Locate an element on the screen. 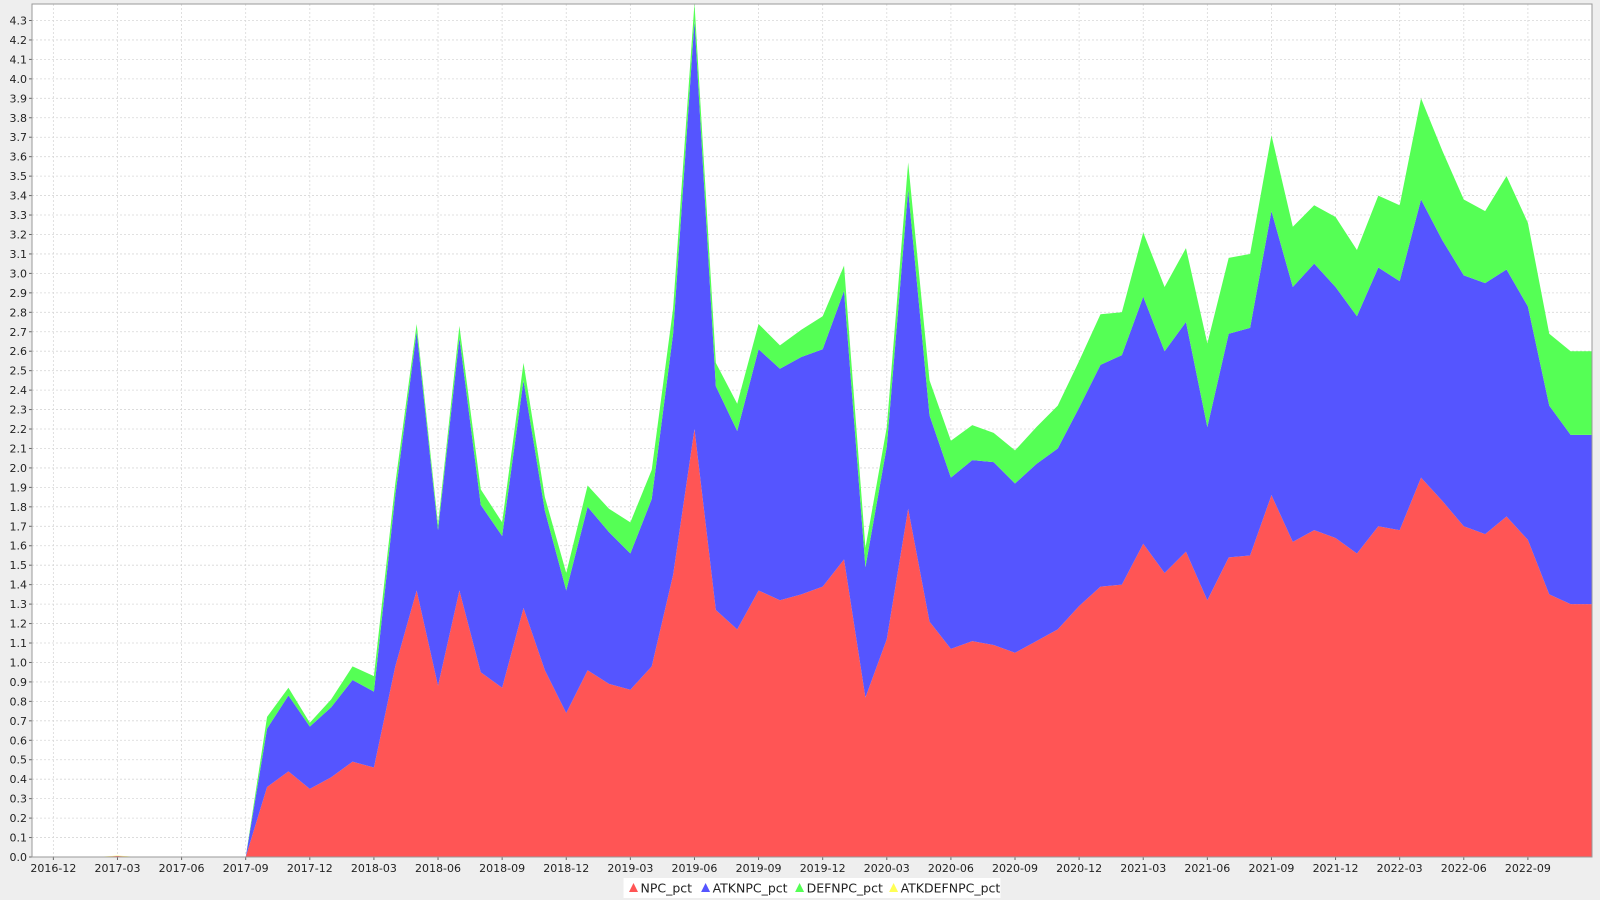 Image resolution: width=1600 pixels, height=900 pixels. legend-swatch-DEFNPC_pct is located at coordinates (800, 887).